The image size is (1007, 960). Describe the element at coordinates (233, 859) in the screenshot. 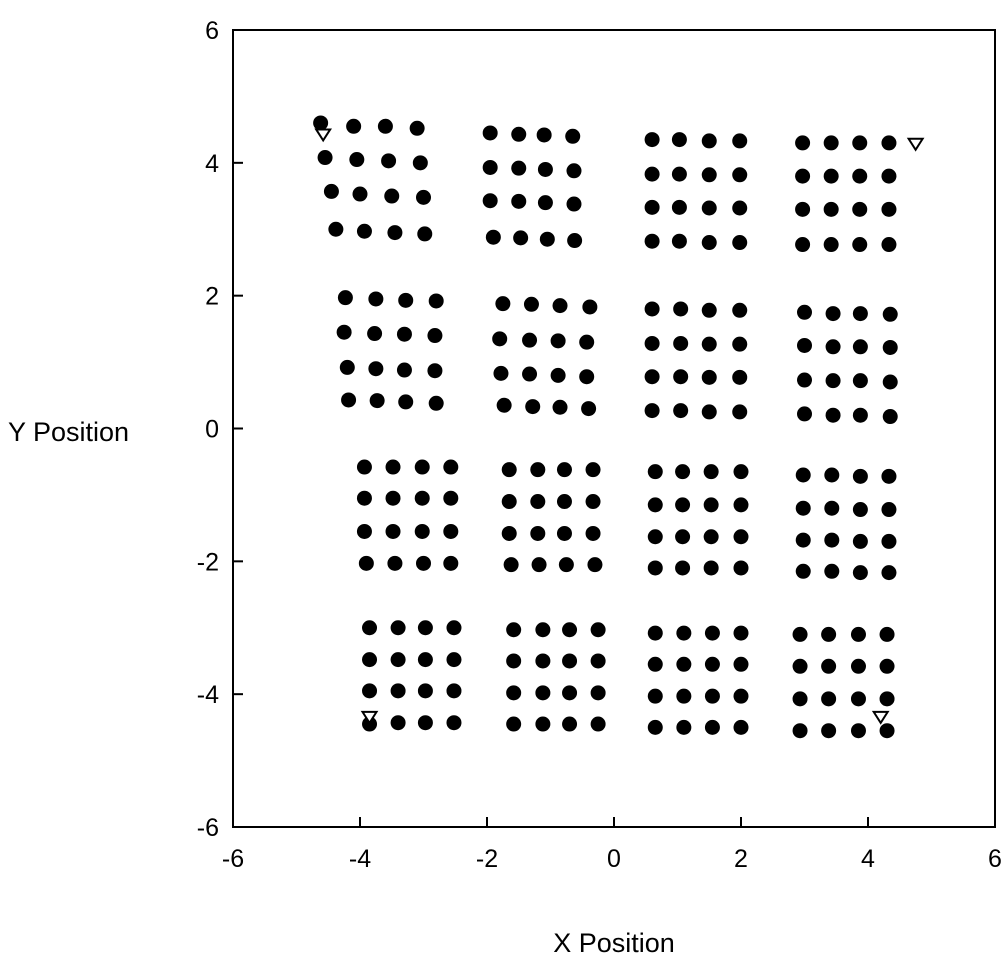

I see `x-tick-label: -6` at that location.